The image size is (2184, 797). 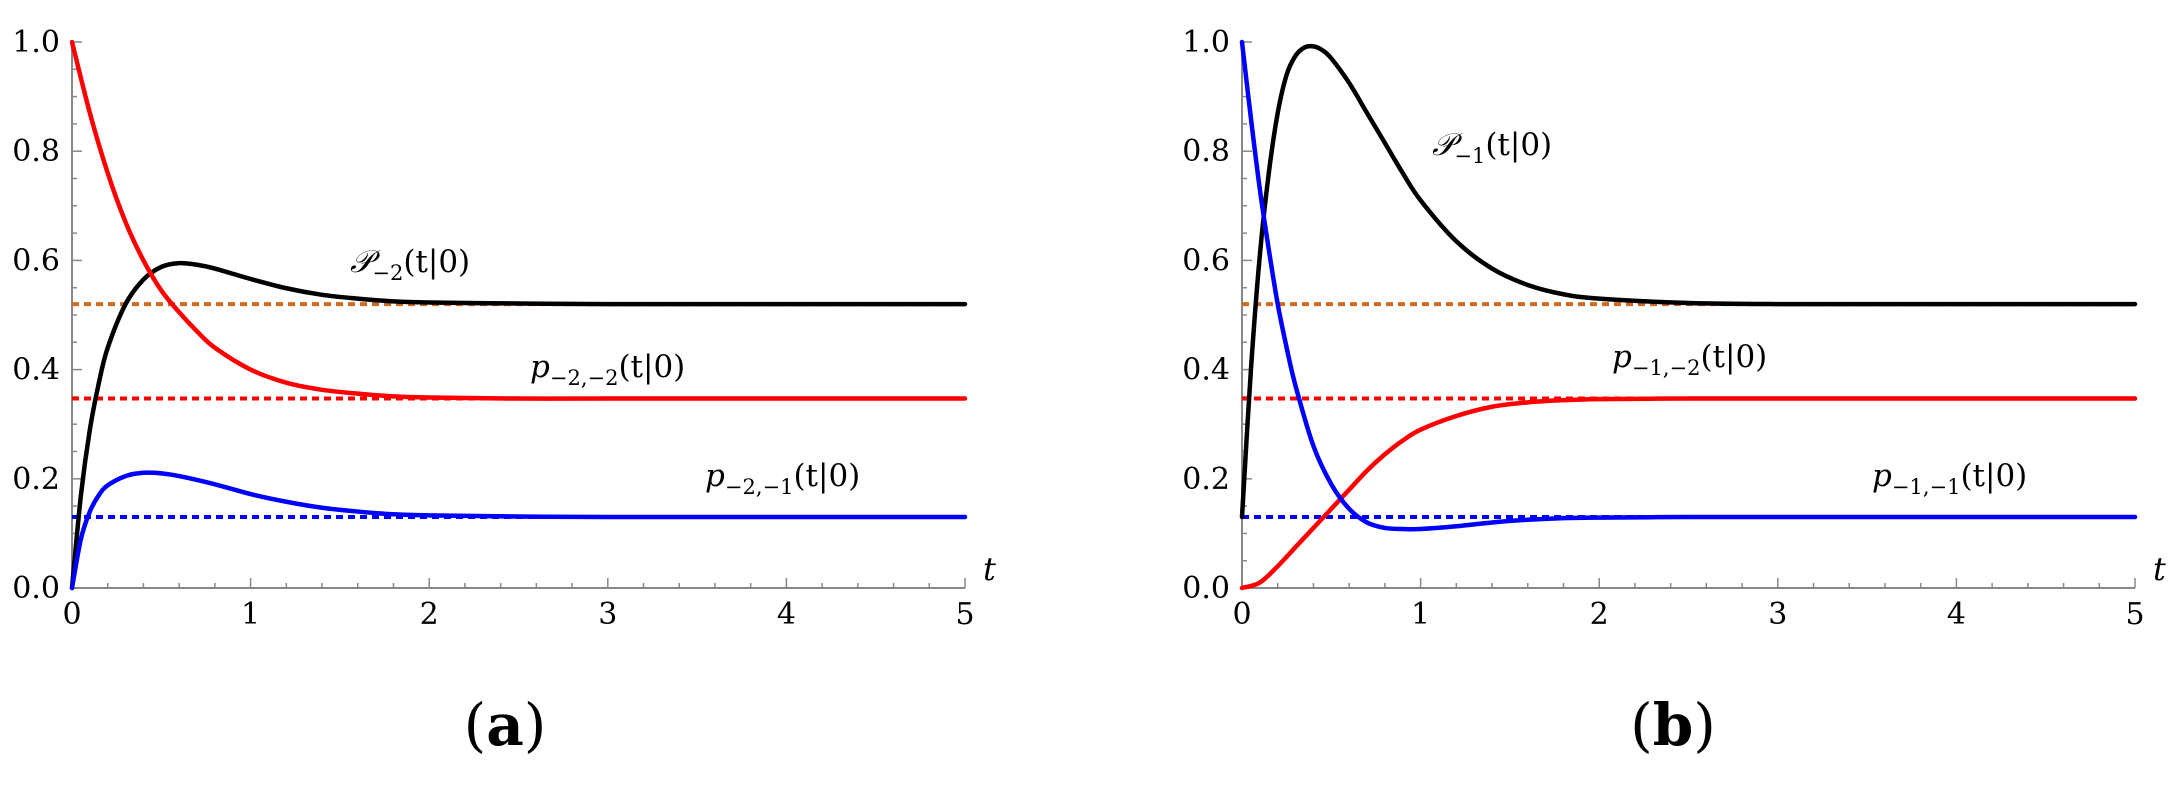 I want to click on curve-label-p-1-1: p−1,−1(t|0), so click(x=1949, y=478).